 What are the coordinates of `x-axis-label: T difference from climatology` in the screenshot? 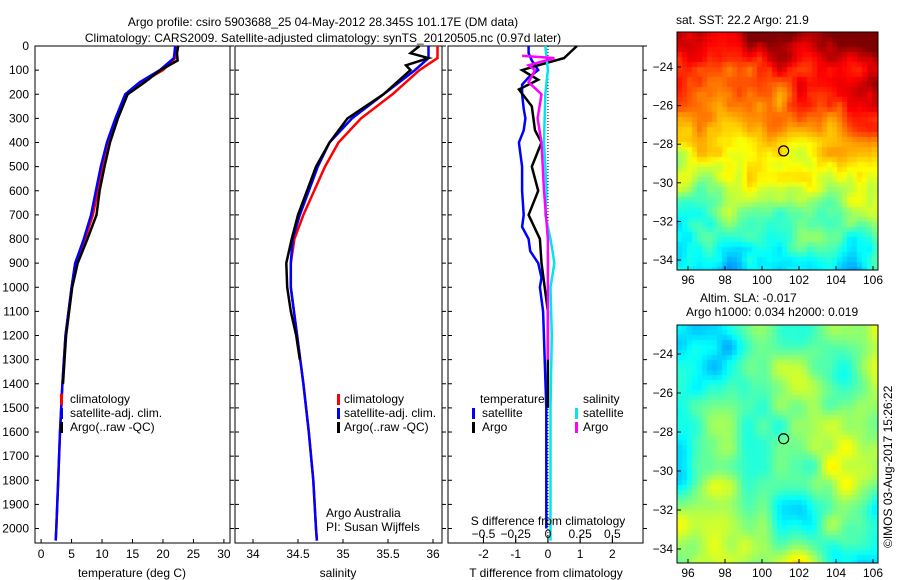 It's located at (546, 573).